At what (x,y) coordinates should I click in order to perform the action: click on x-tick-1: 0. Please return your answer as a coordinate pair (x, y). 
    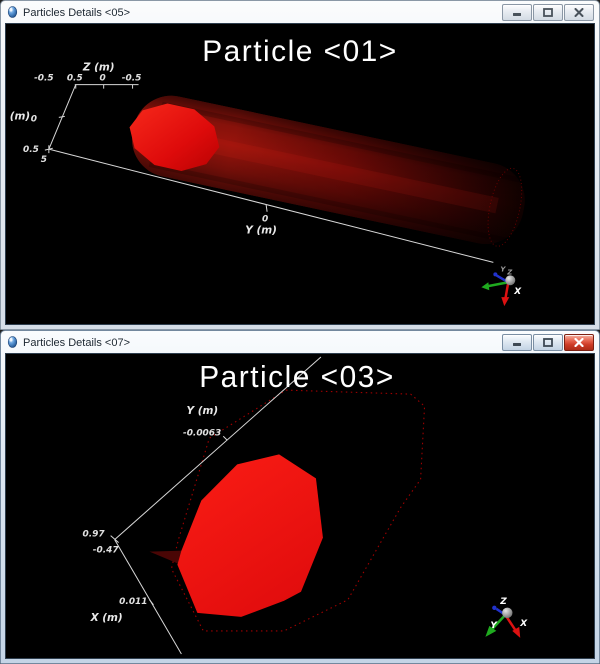
    Looking at the image, I should click on (34, 119).